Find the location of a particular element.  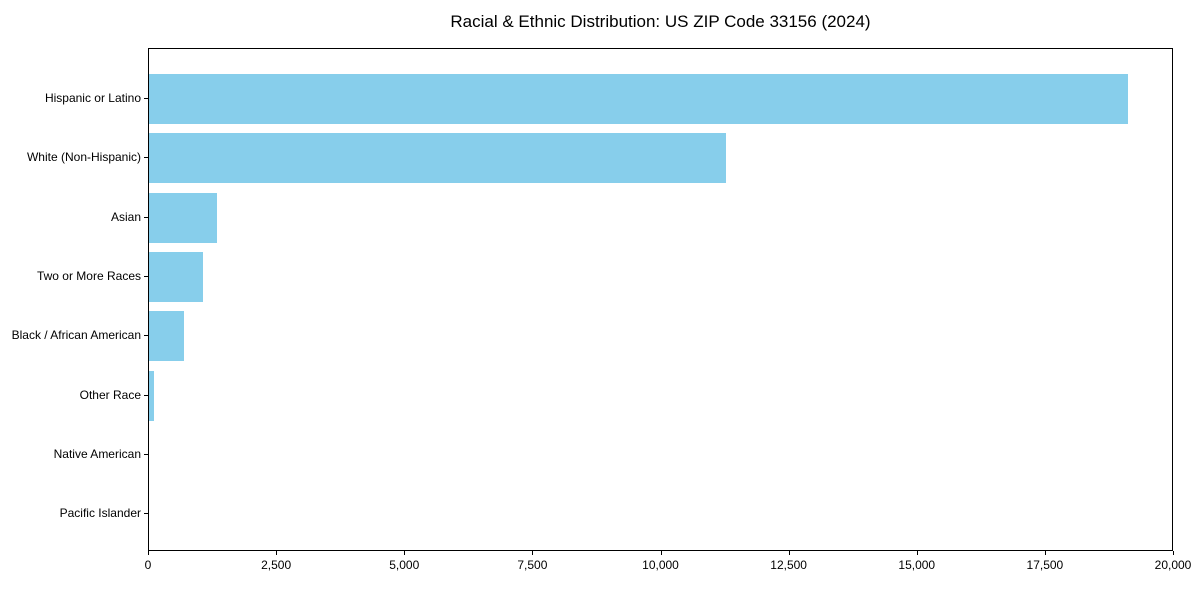

x-tick-label-5000: 5,000 is located at coordinates (404, 565).